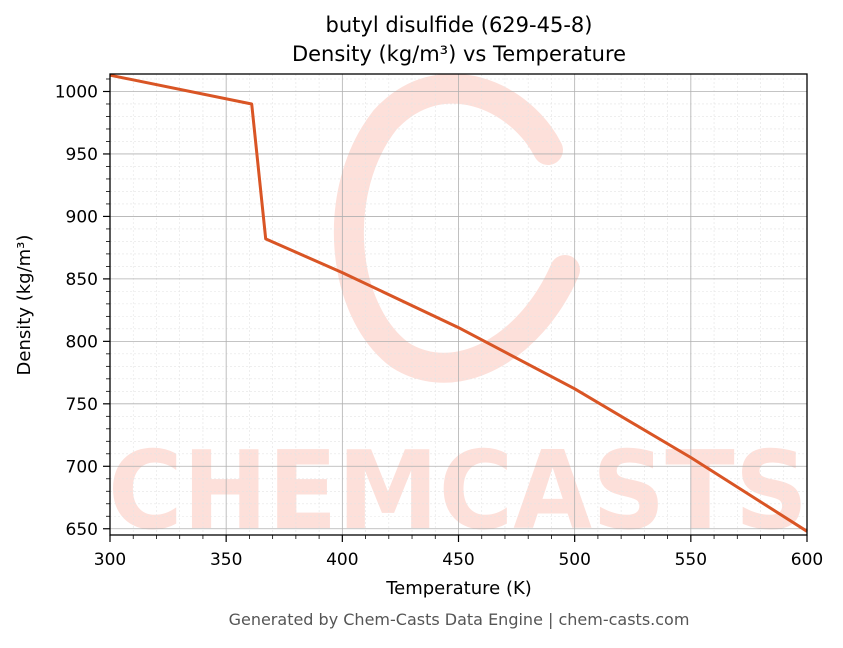 The height and width of the screenshot is (648, 843). What do you see at coordinates (807, 560) in the screenshot?
I see `x-tick-label: 600` at bounding box center [807, 560].